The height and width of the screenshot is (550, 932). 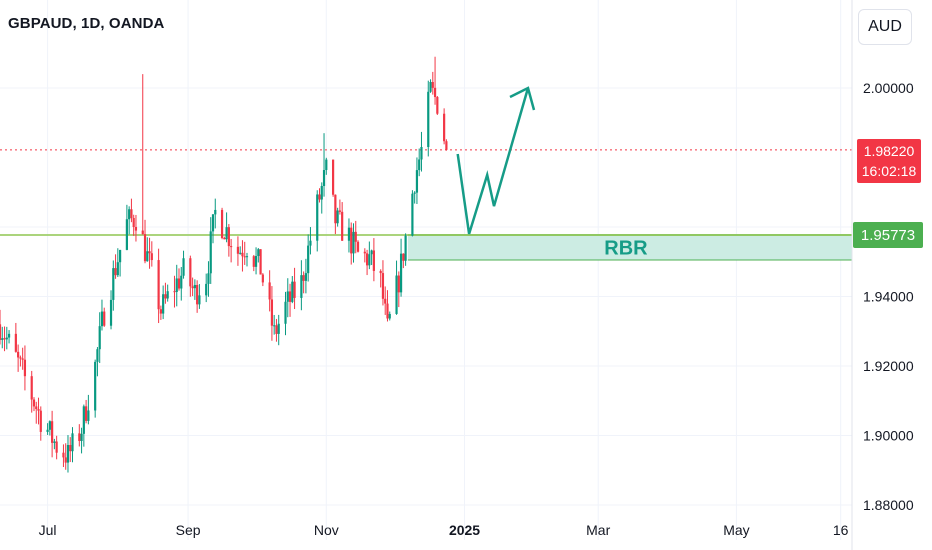 I want to click on zone-label: RBR, so click(x=626, y=249).